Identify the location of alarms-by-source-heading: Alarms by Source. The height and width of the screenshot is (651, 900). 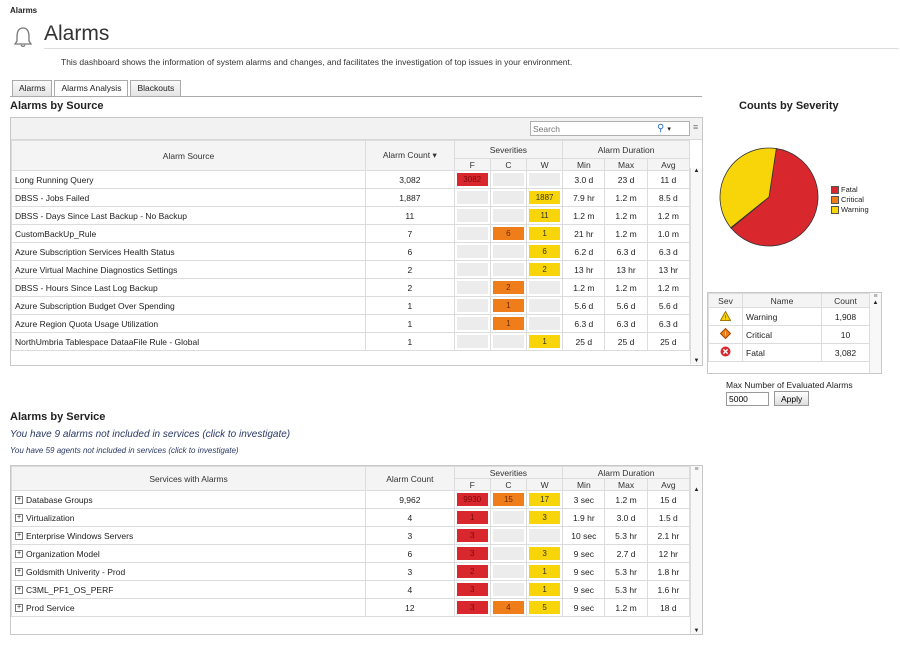
(57, 106).